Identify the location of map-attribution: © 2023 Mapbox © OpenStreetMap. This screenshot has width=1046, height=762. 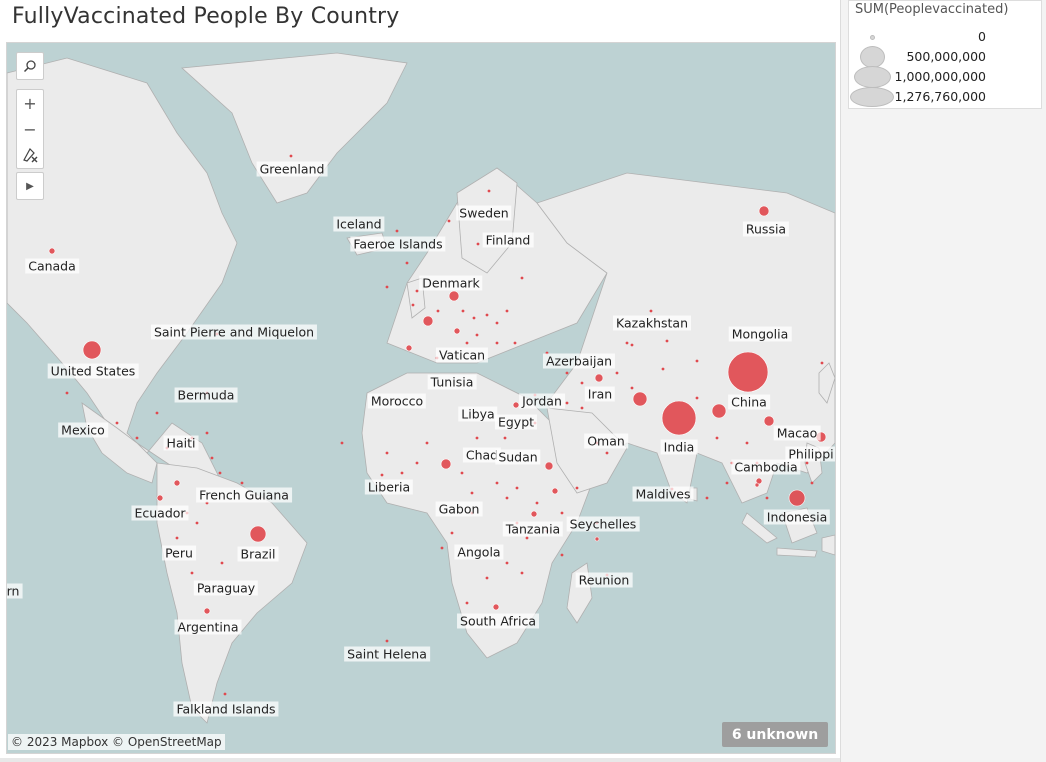
(116, 742).